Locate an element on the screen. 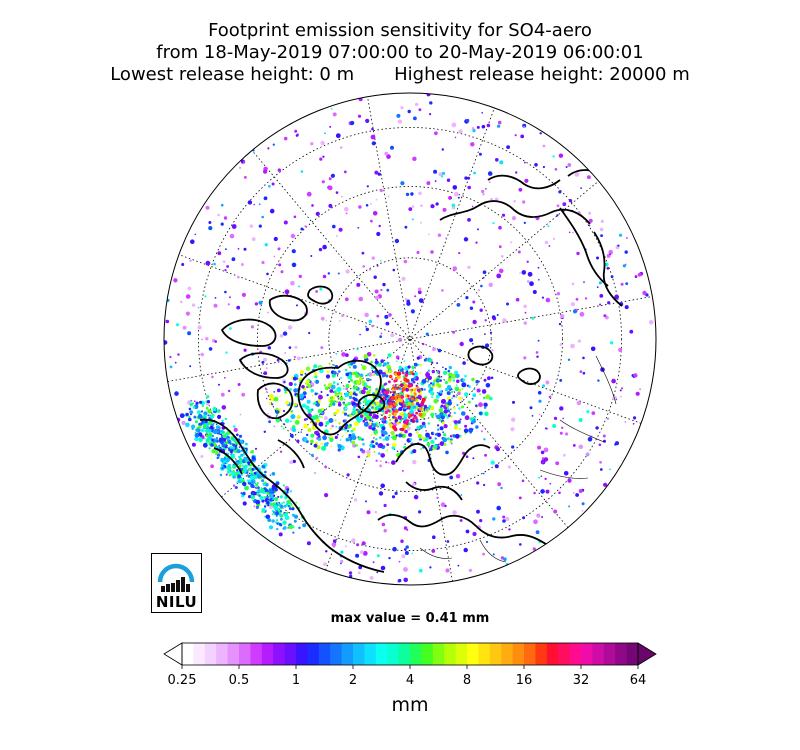  colorbar-tick-label: 8 is located at coordinates (467, 680).